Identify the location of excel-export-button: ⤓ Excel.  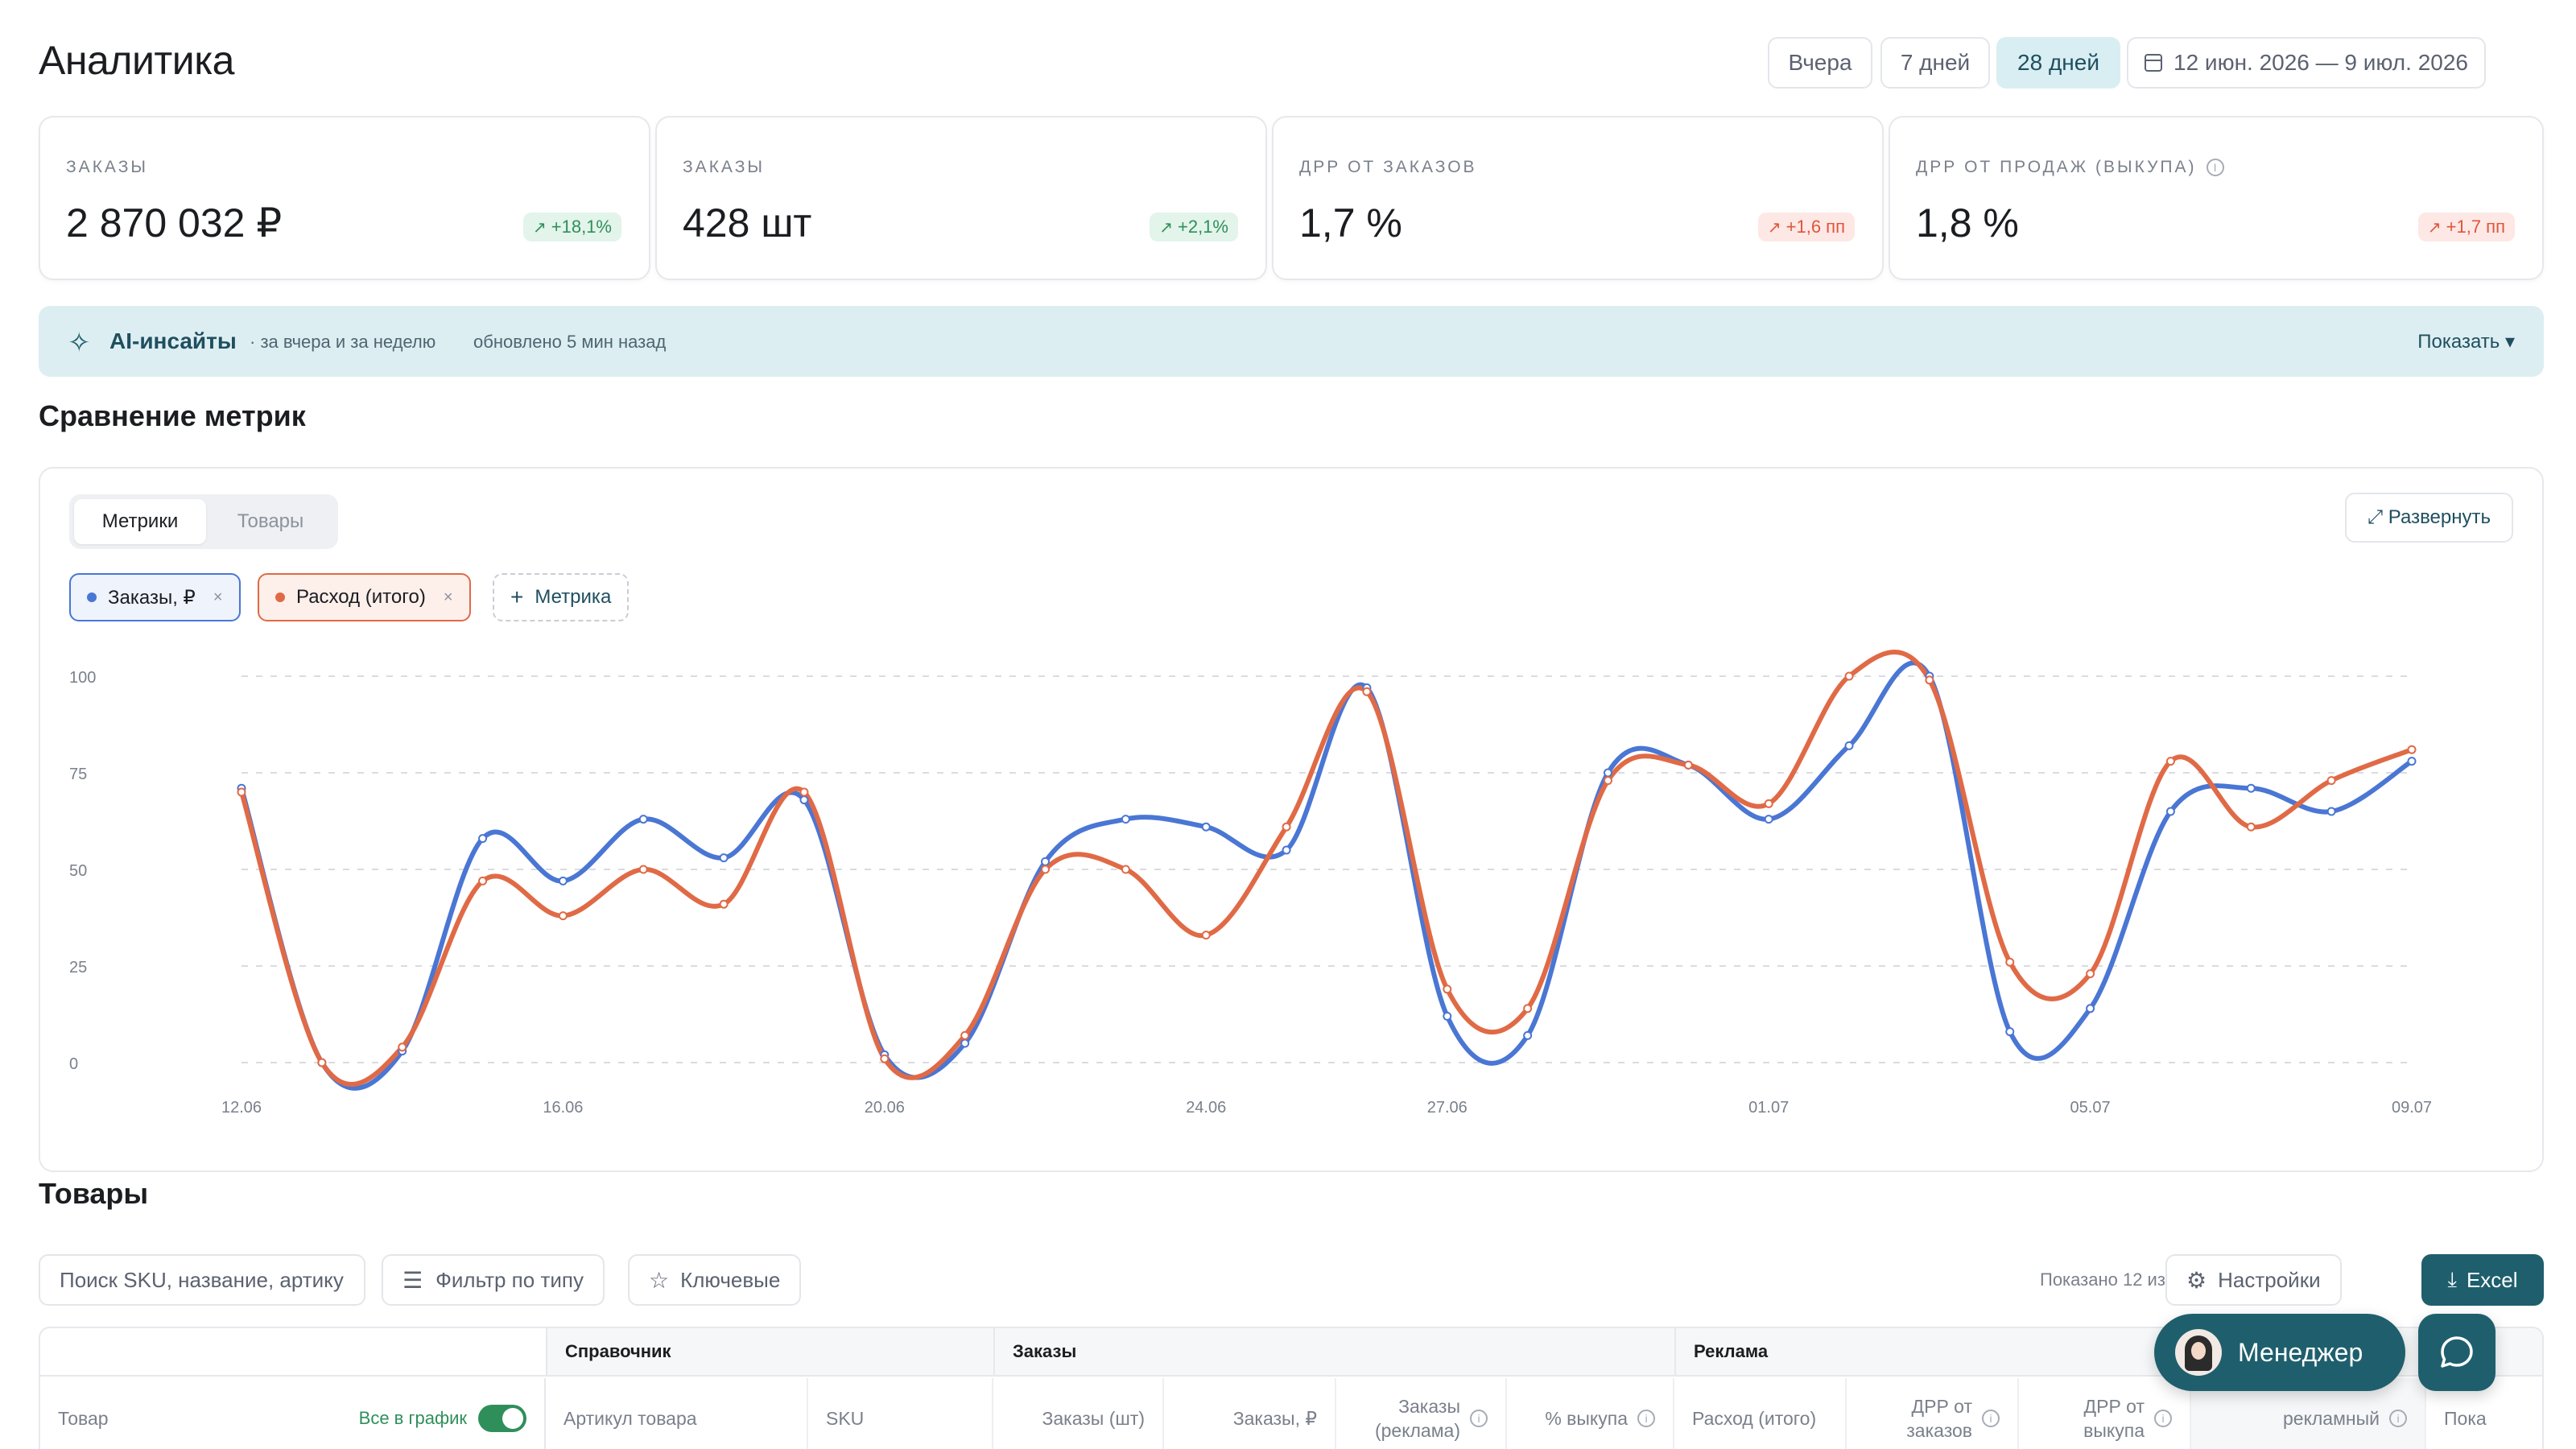
(2482, 1280).